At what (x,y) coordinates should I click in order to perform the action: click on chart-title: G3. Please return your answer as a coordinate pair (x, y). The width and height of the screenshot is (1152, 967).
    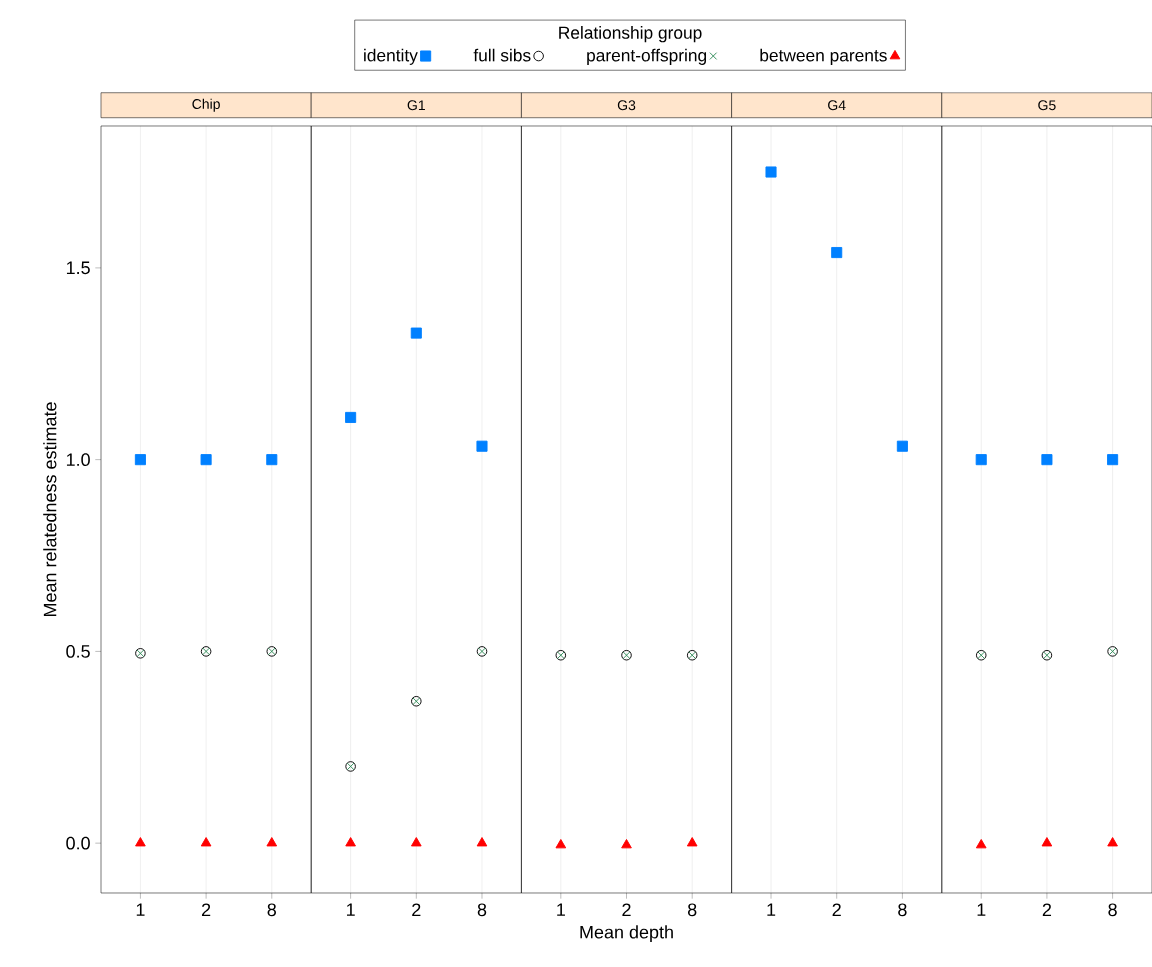
    Looking at the image, I should click on (626, 105).